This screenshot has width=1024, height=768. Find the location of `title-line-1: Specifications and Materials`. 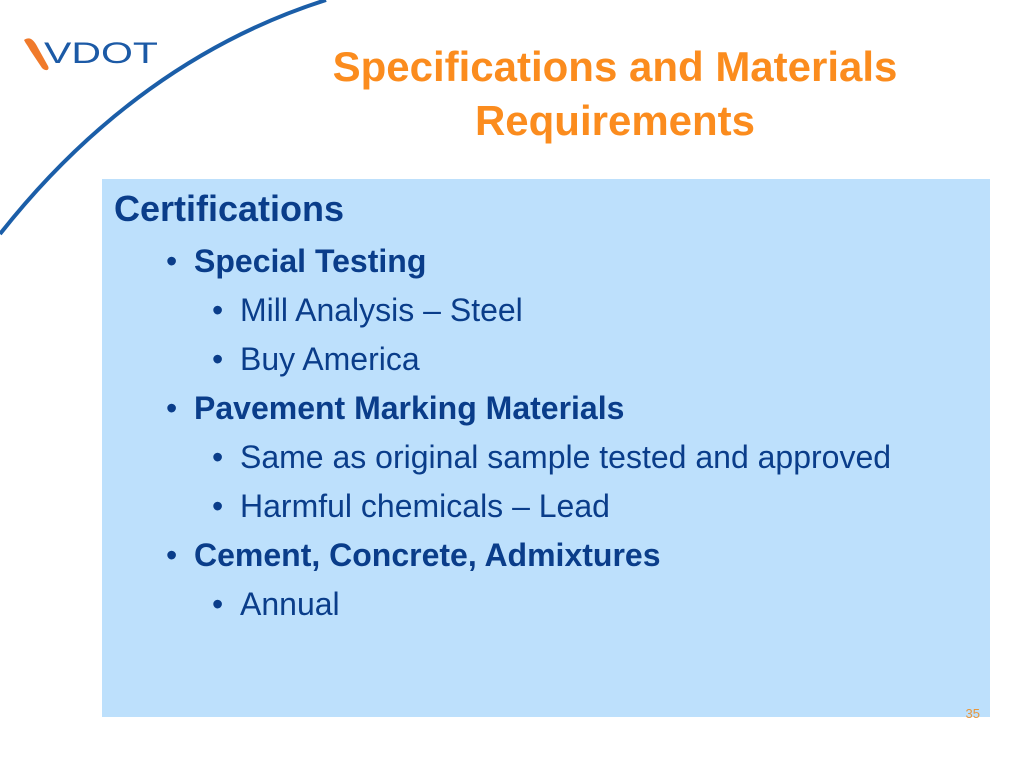

title-line-1: Specifications and Materials is located at coordinates (615, 66).